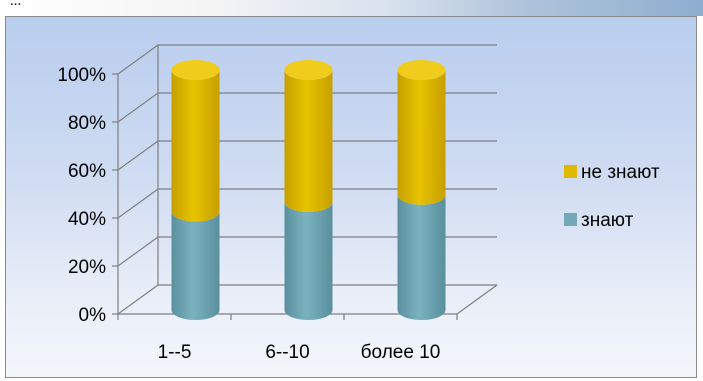  Describe the element at coordinates (175, 352) in the screenshot. I see `x-tick-label: 1--5` at that location.